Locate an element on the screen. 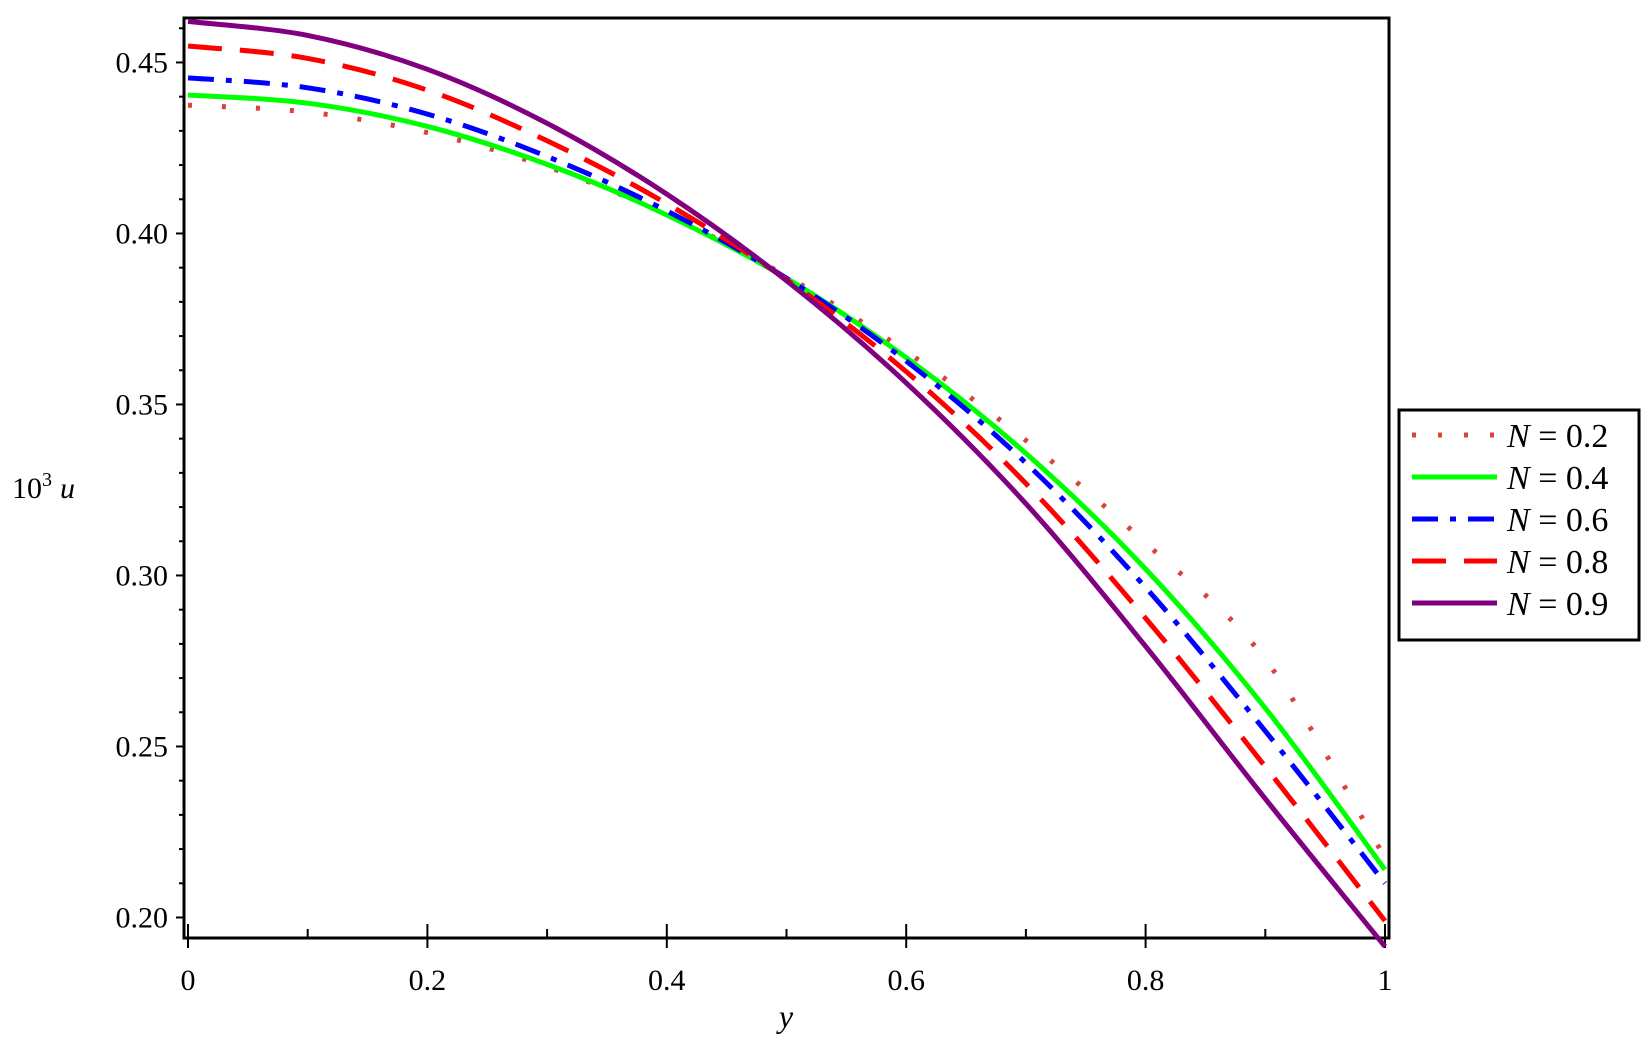  y-axis-label-exponent: 3 is located at coordinates (47, 480).